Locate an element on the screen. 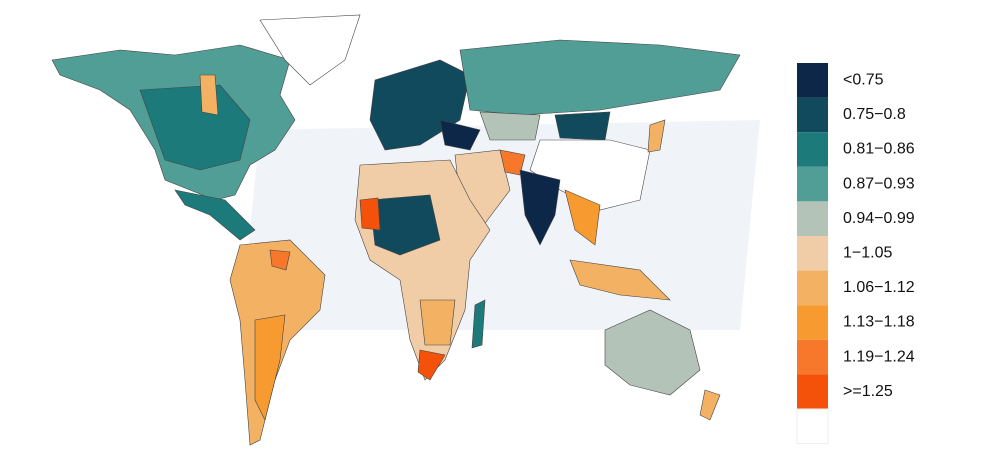 The height and width of the screenshot is (461, 988). mauritania is located at coordinates (370, 214).